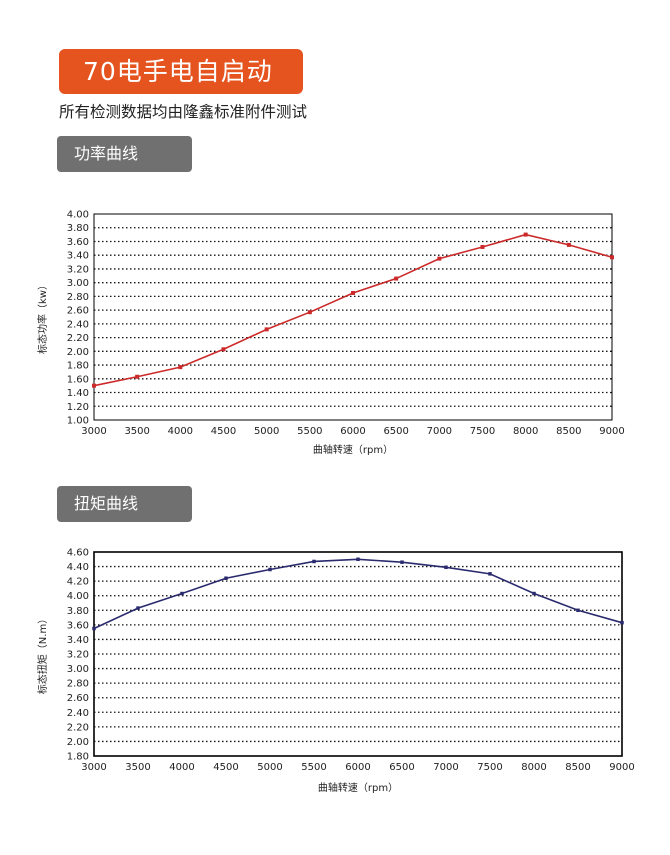  I want to click on y-tick-label: 4.60, so click(78, 553).